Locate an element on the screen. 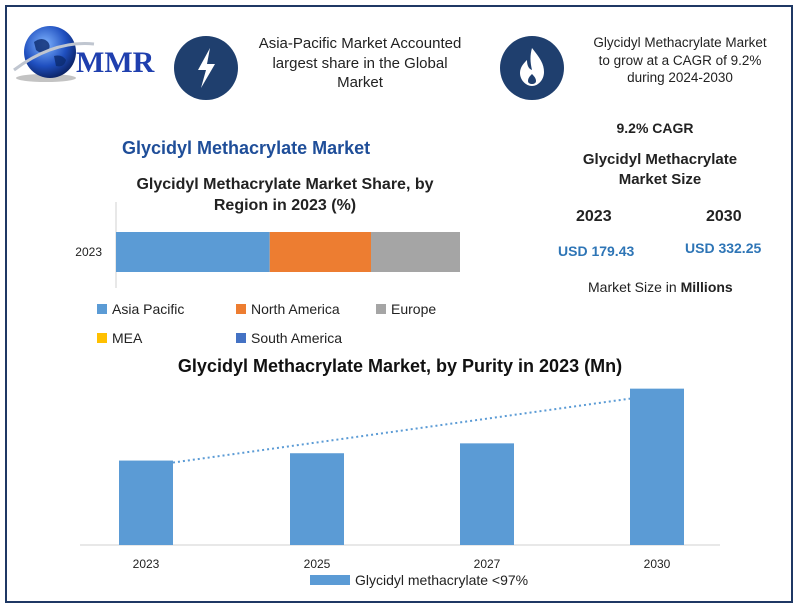  purity-tick-label: 2025 is located at coordinates (317, 564).